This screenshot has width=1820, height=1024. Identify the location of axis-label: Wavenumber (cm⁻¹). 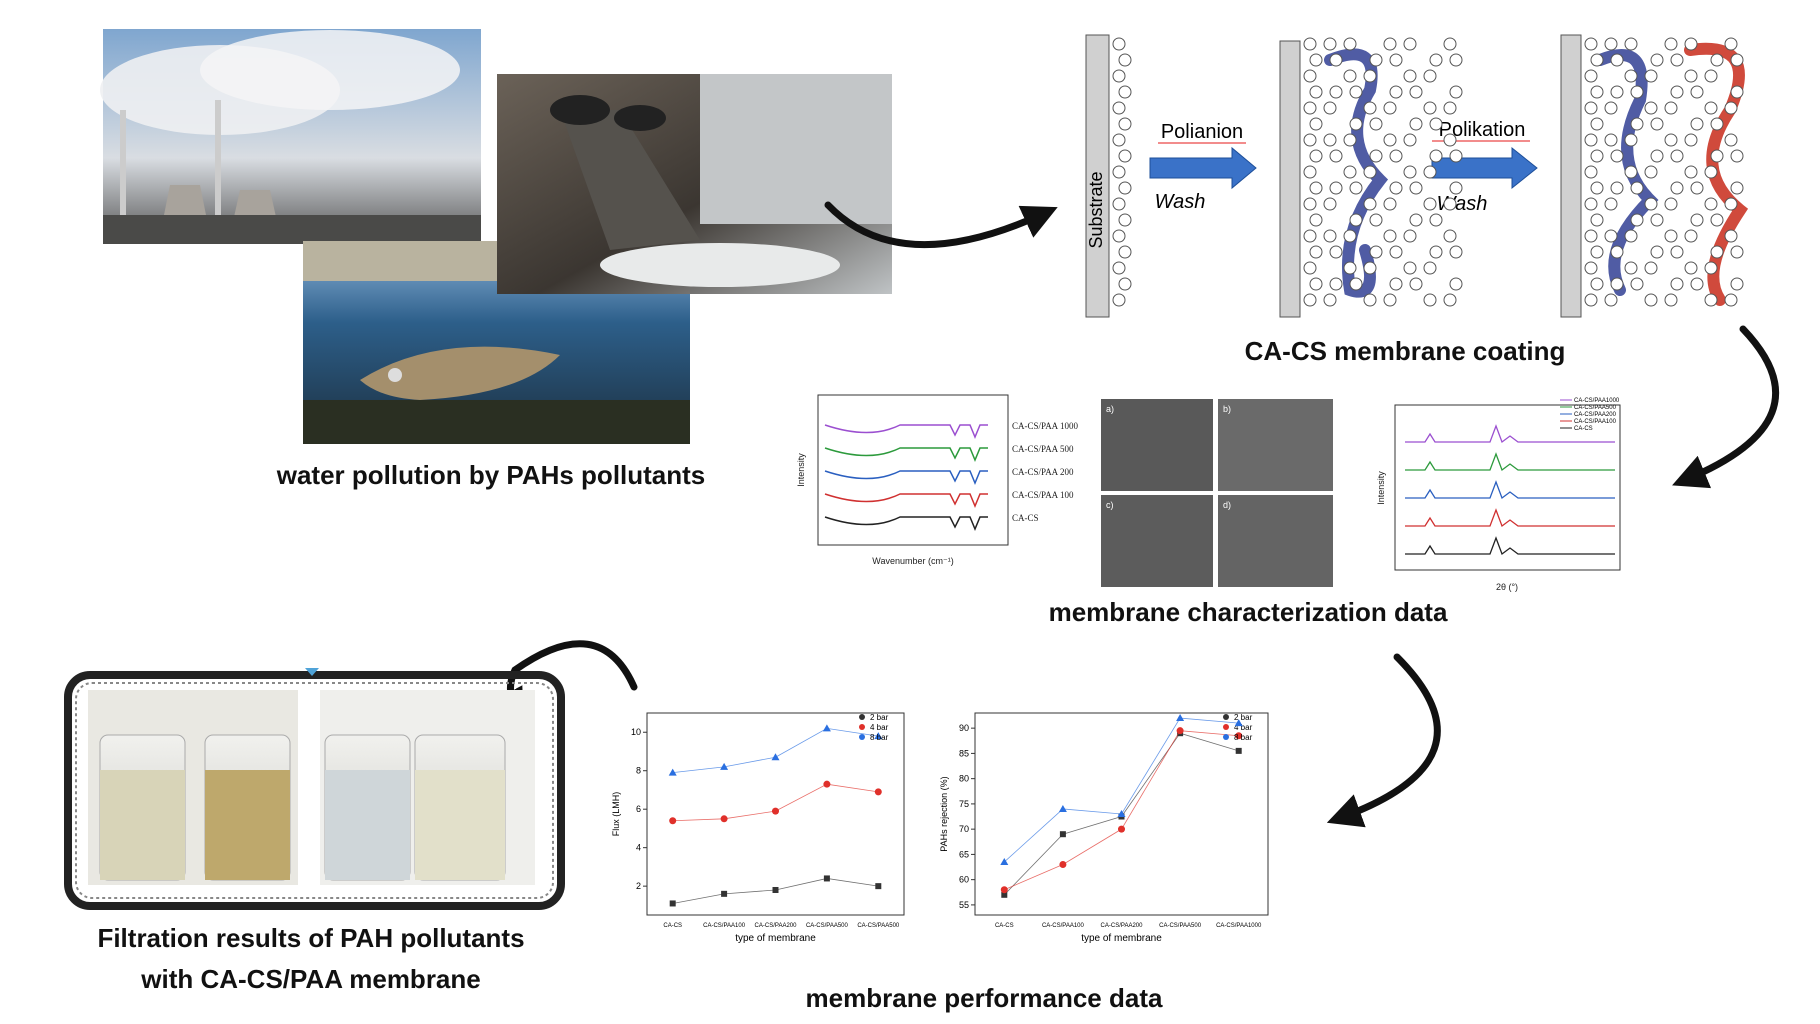
(912, 561).